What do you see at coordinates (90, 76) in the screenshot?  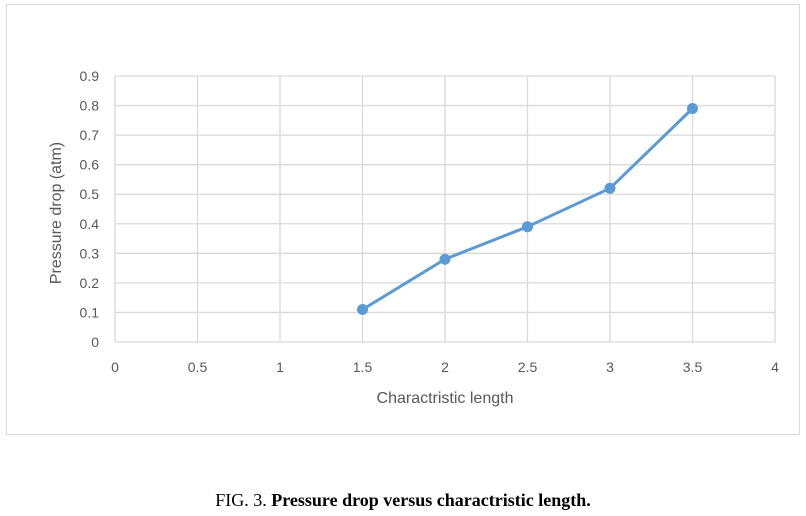 I see `y-tick-label: 0.9` at bounding box center [90, 76].